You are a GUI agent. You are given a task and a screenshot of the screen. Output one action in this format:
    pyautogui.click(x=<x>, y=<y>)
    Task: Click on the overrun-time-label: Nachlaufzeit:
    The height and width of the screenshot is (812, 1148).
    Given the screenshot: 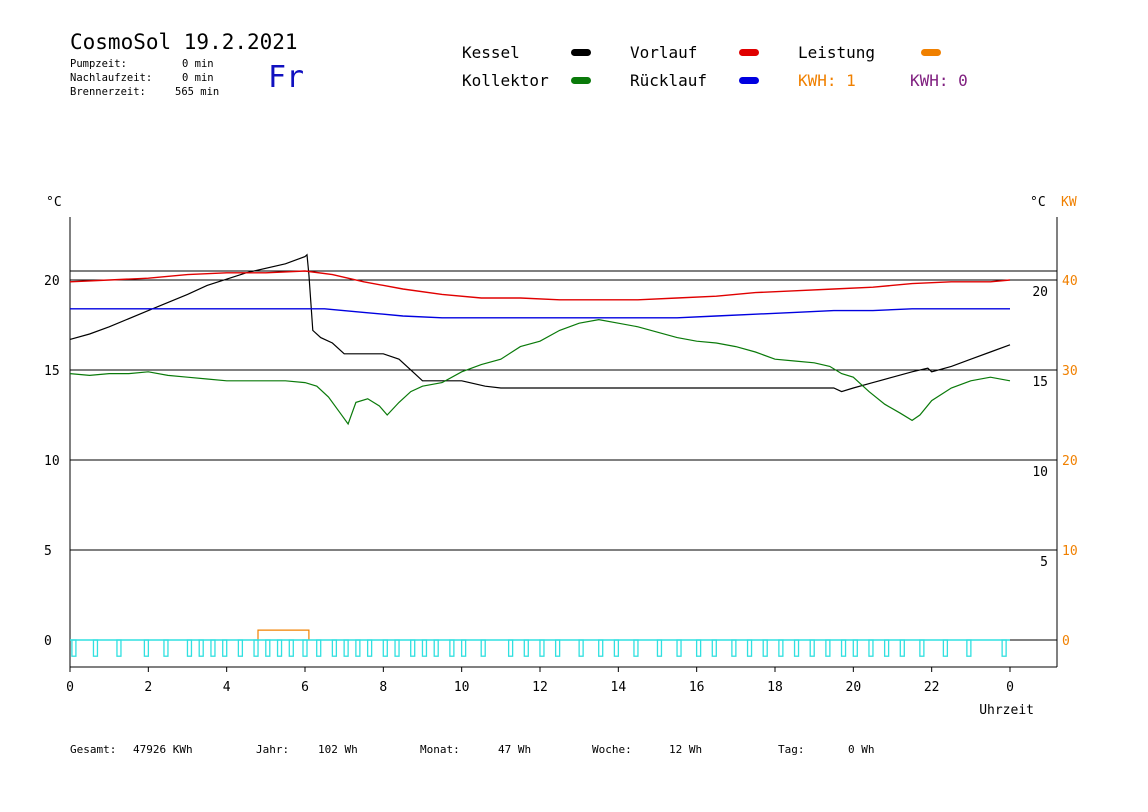 What is the action you would take?
    pyautogui.click(x=111, y=78)
    